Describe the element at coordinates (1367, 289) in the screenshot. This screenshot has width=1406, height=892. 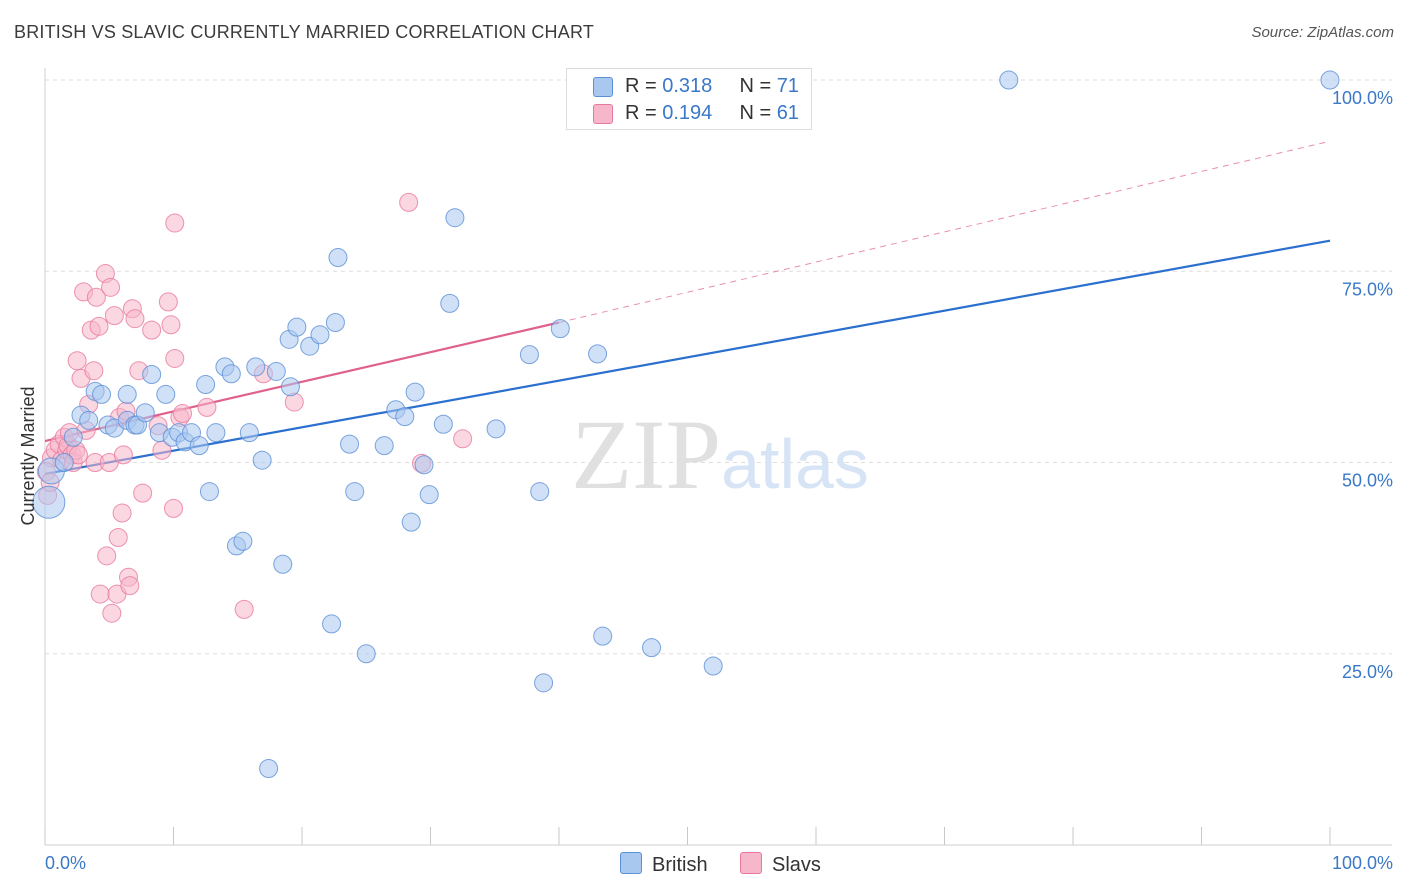
I see `y-tick-label-2: 75.0%` at that location.